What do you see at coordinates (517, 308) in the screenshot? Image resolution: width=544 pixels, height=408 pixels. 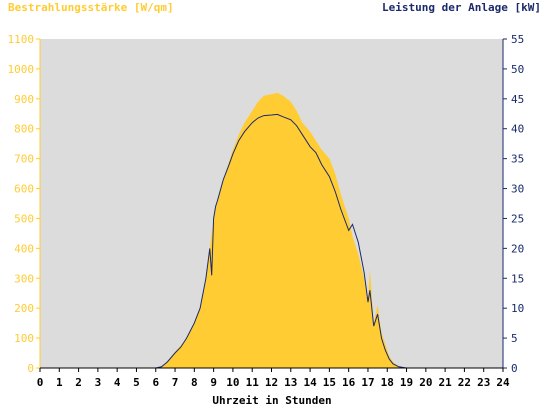 I see `right-tick-label: 10` at bounding box center [517, 308].